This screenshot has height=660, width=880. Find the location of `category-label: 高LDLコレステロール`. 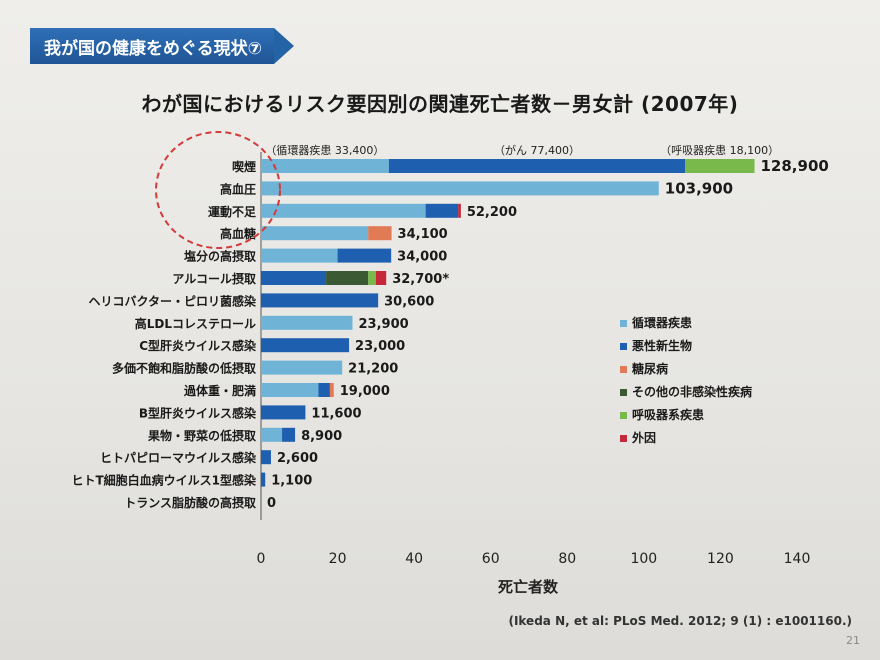

category-label: 高LDLコレステロール is located at coordinates (195, 323).